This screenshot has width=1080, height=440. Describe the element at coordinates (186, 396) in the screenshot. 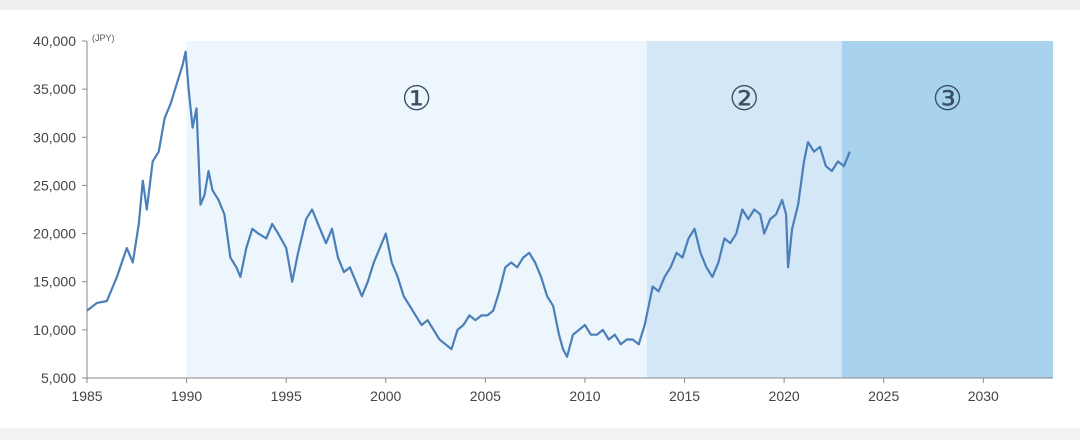

I see `x-tick-label: 1990` at that location.